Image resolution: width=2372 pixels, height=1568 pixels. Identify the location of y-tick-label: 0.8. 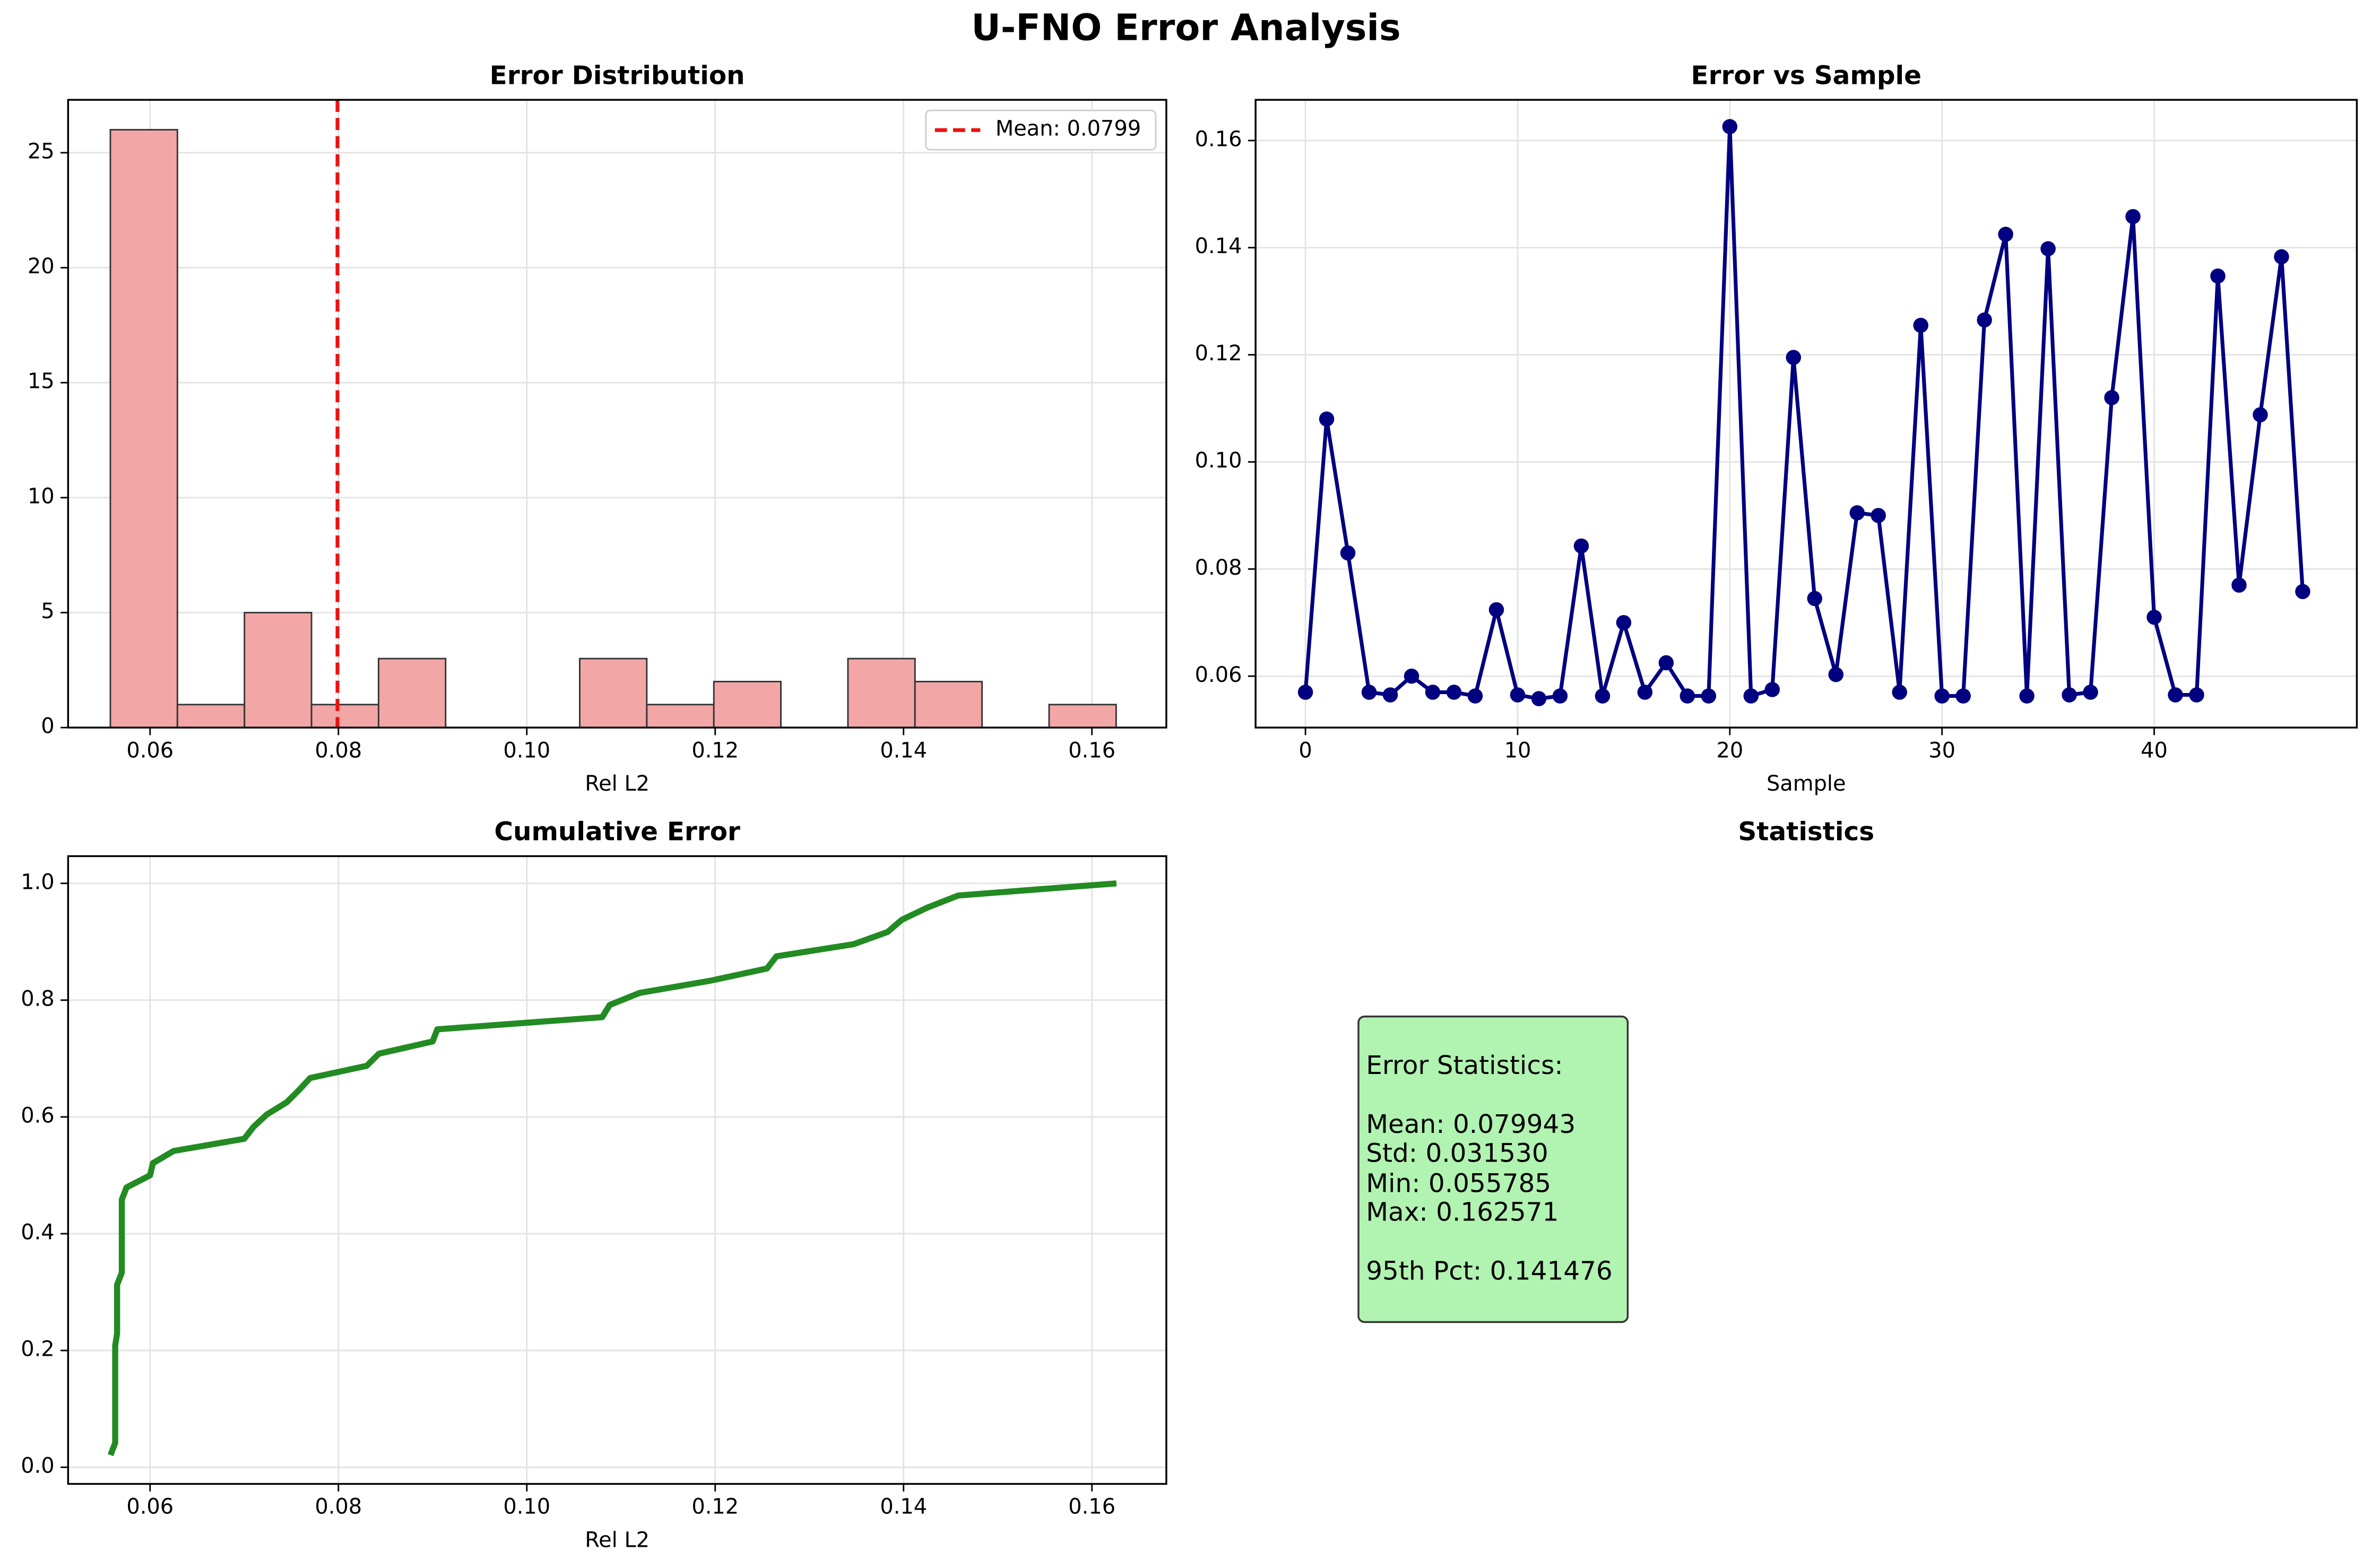
(37, 998).